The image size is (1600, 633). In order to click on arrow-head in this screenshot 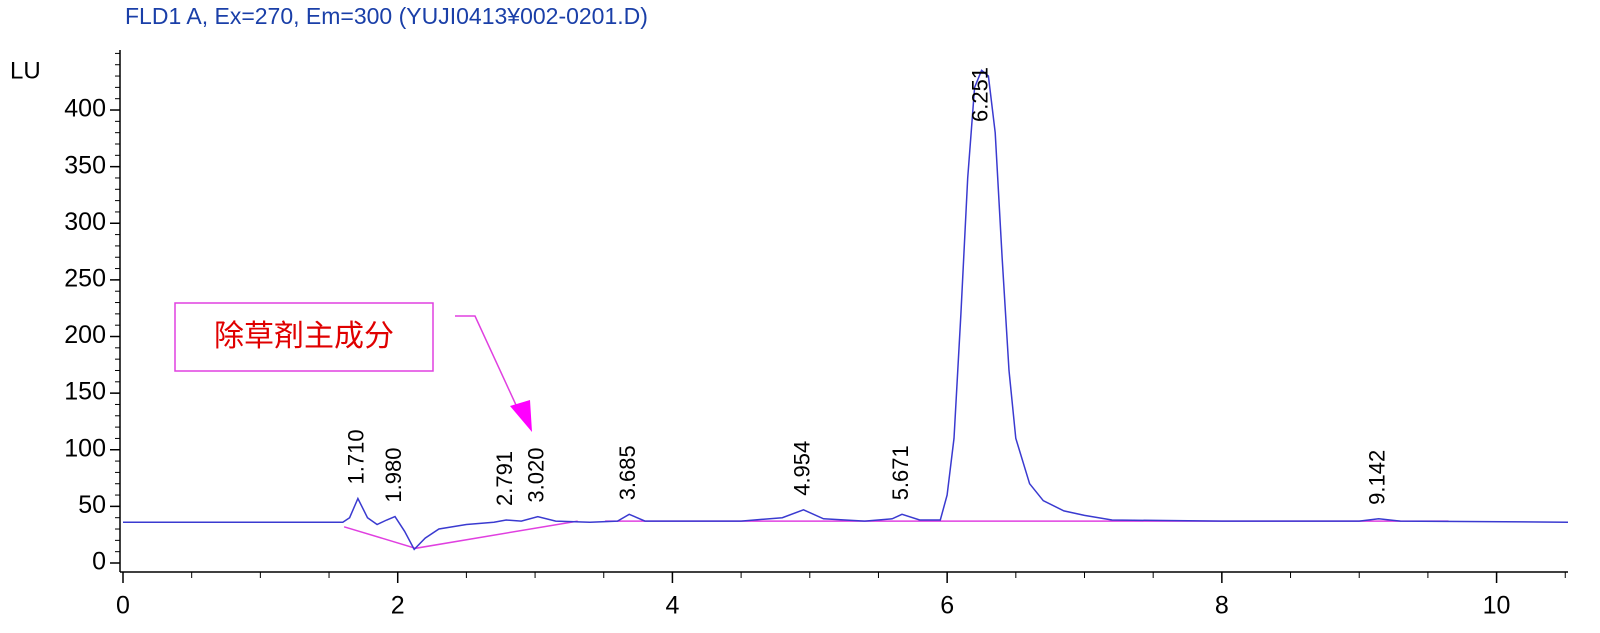, I will do `click(521, 416)`.